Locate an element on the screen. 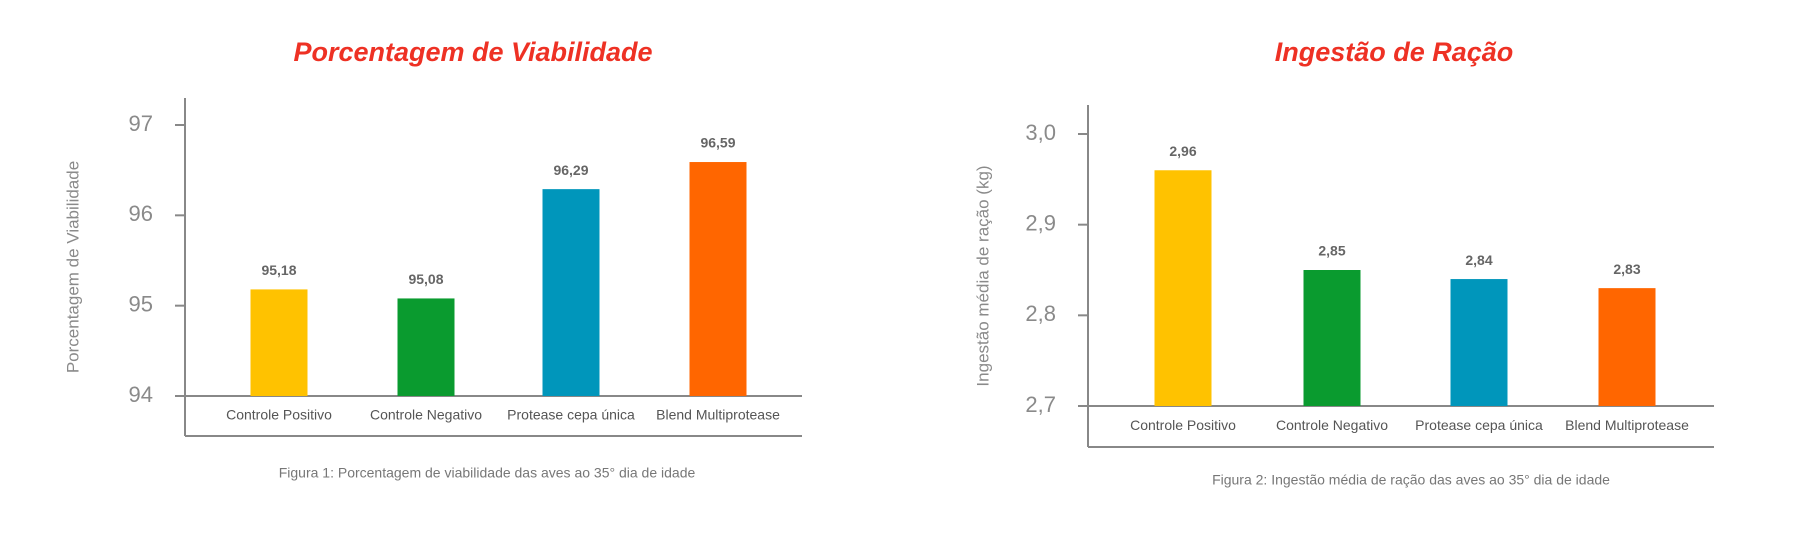 Image resolution: width=1800 pixels, height=543 pixels. data-label: 2,96 is located at coordinates (1182, 151).